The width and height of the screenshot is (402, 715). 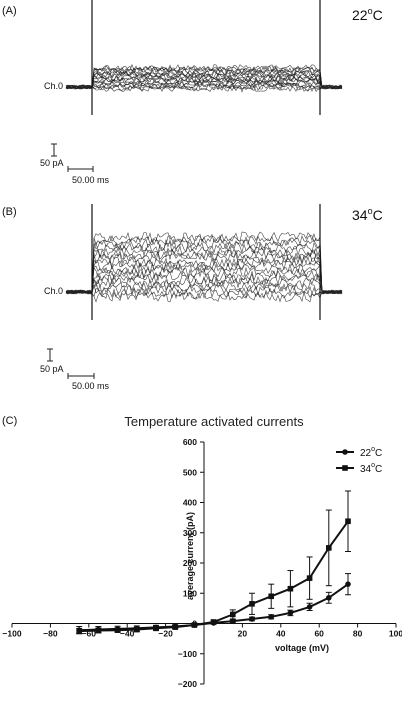 What do you see at coordinates (91, 180) in the screenshot?
I see `panel-a-scale-time: 50.00 ms` at bounding box center [91, 180].